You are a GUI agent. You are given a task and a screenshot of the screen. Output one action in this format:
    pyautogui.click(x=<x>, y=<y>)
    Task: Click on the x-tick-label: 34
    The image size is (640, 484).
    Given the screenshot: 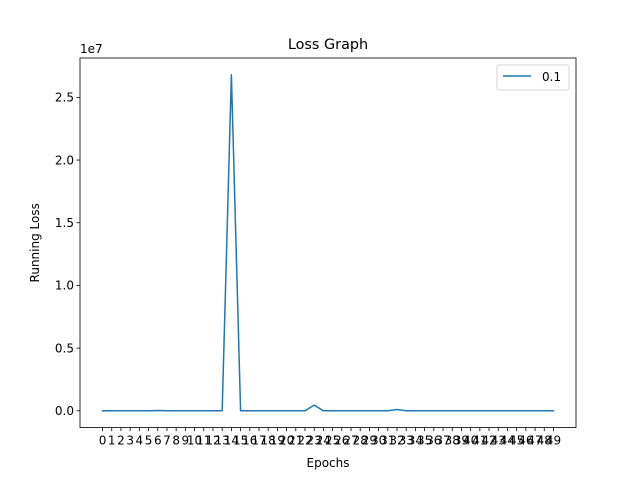 What is the action you would take?
    pyautogui.click(x=415, y=441)
    